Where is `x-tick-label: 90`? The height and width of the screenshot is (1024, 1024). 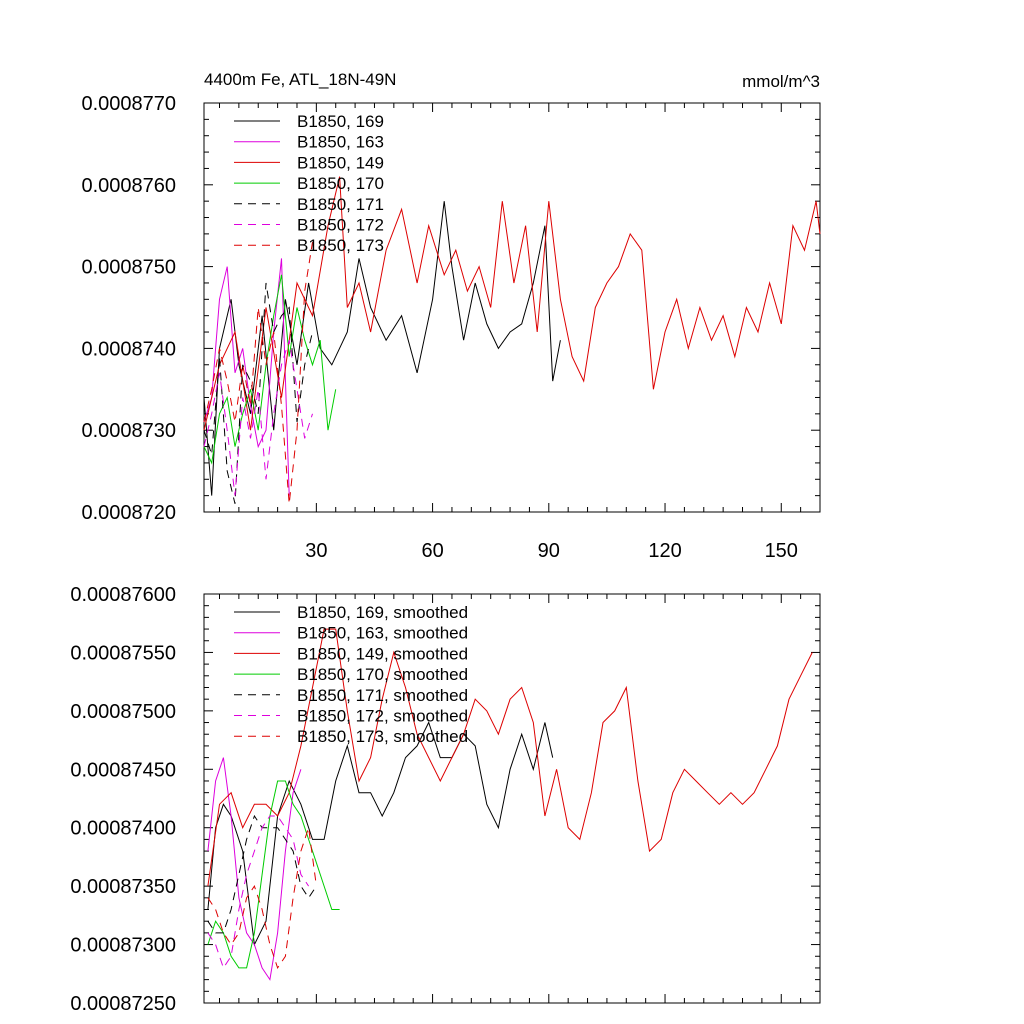
x-tick-label: 90 is located at coordinates (549, 551).